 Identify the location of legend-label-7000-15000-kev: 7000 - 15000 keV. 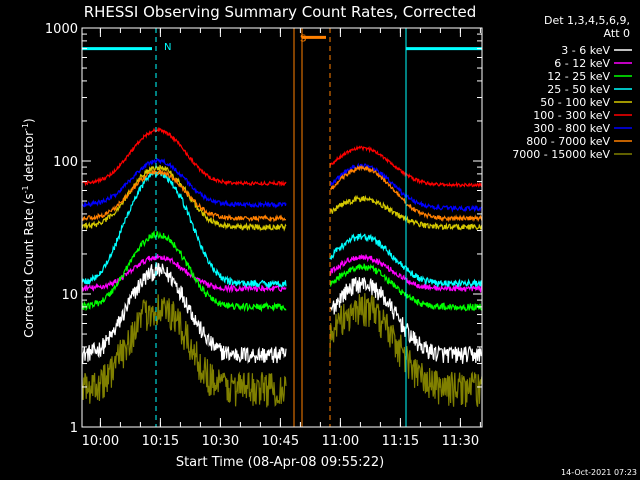
(561, 154).